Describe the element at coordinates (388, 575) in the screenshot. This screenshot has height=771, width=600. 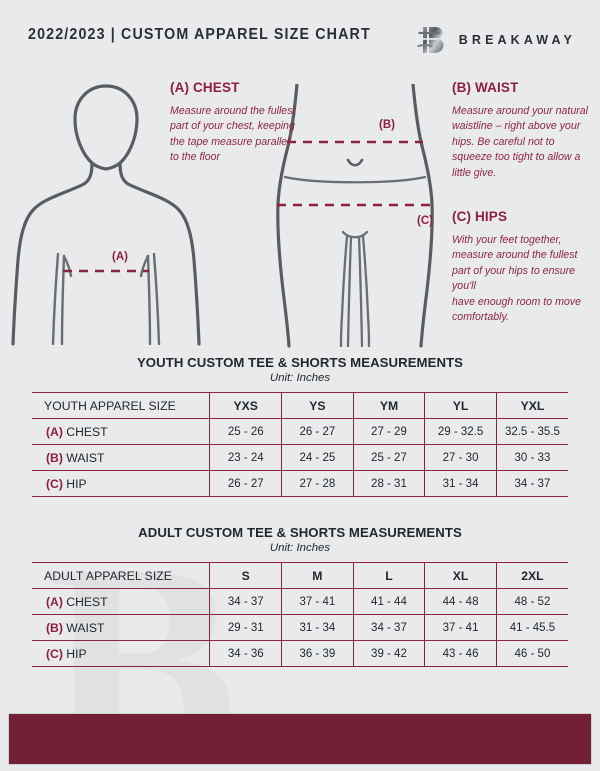
I see `adult-size-col-2: L` at that location.